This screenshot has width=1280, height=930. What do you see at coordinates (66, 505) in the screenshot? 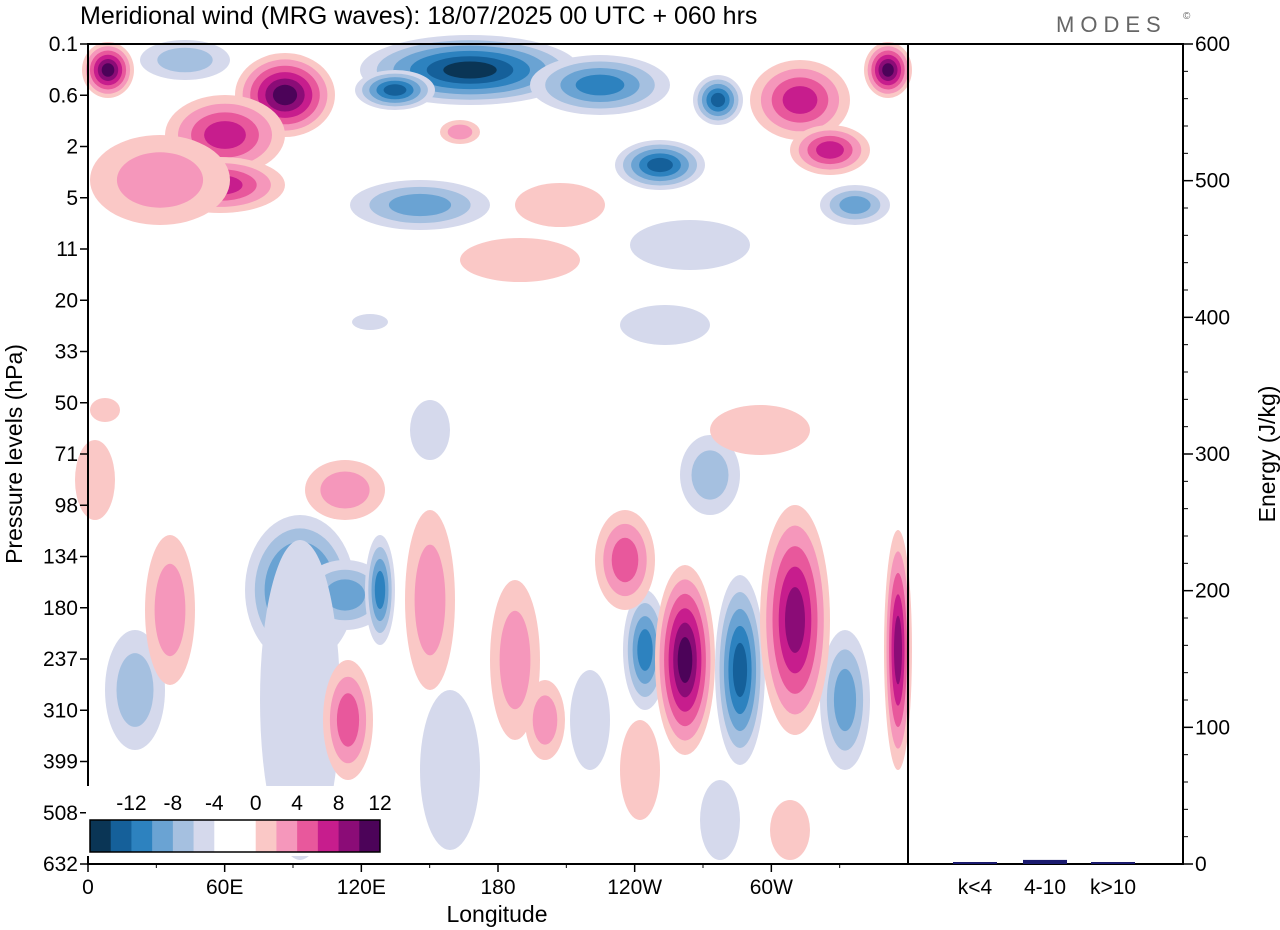
I see `y-tick-label: 98` at bounding box center [66, 505].